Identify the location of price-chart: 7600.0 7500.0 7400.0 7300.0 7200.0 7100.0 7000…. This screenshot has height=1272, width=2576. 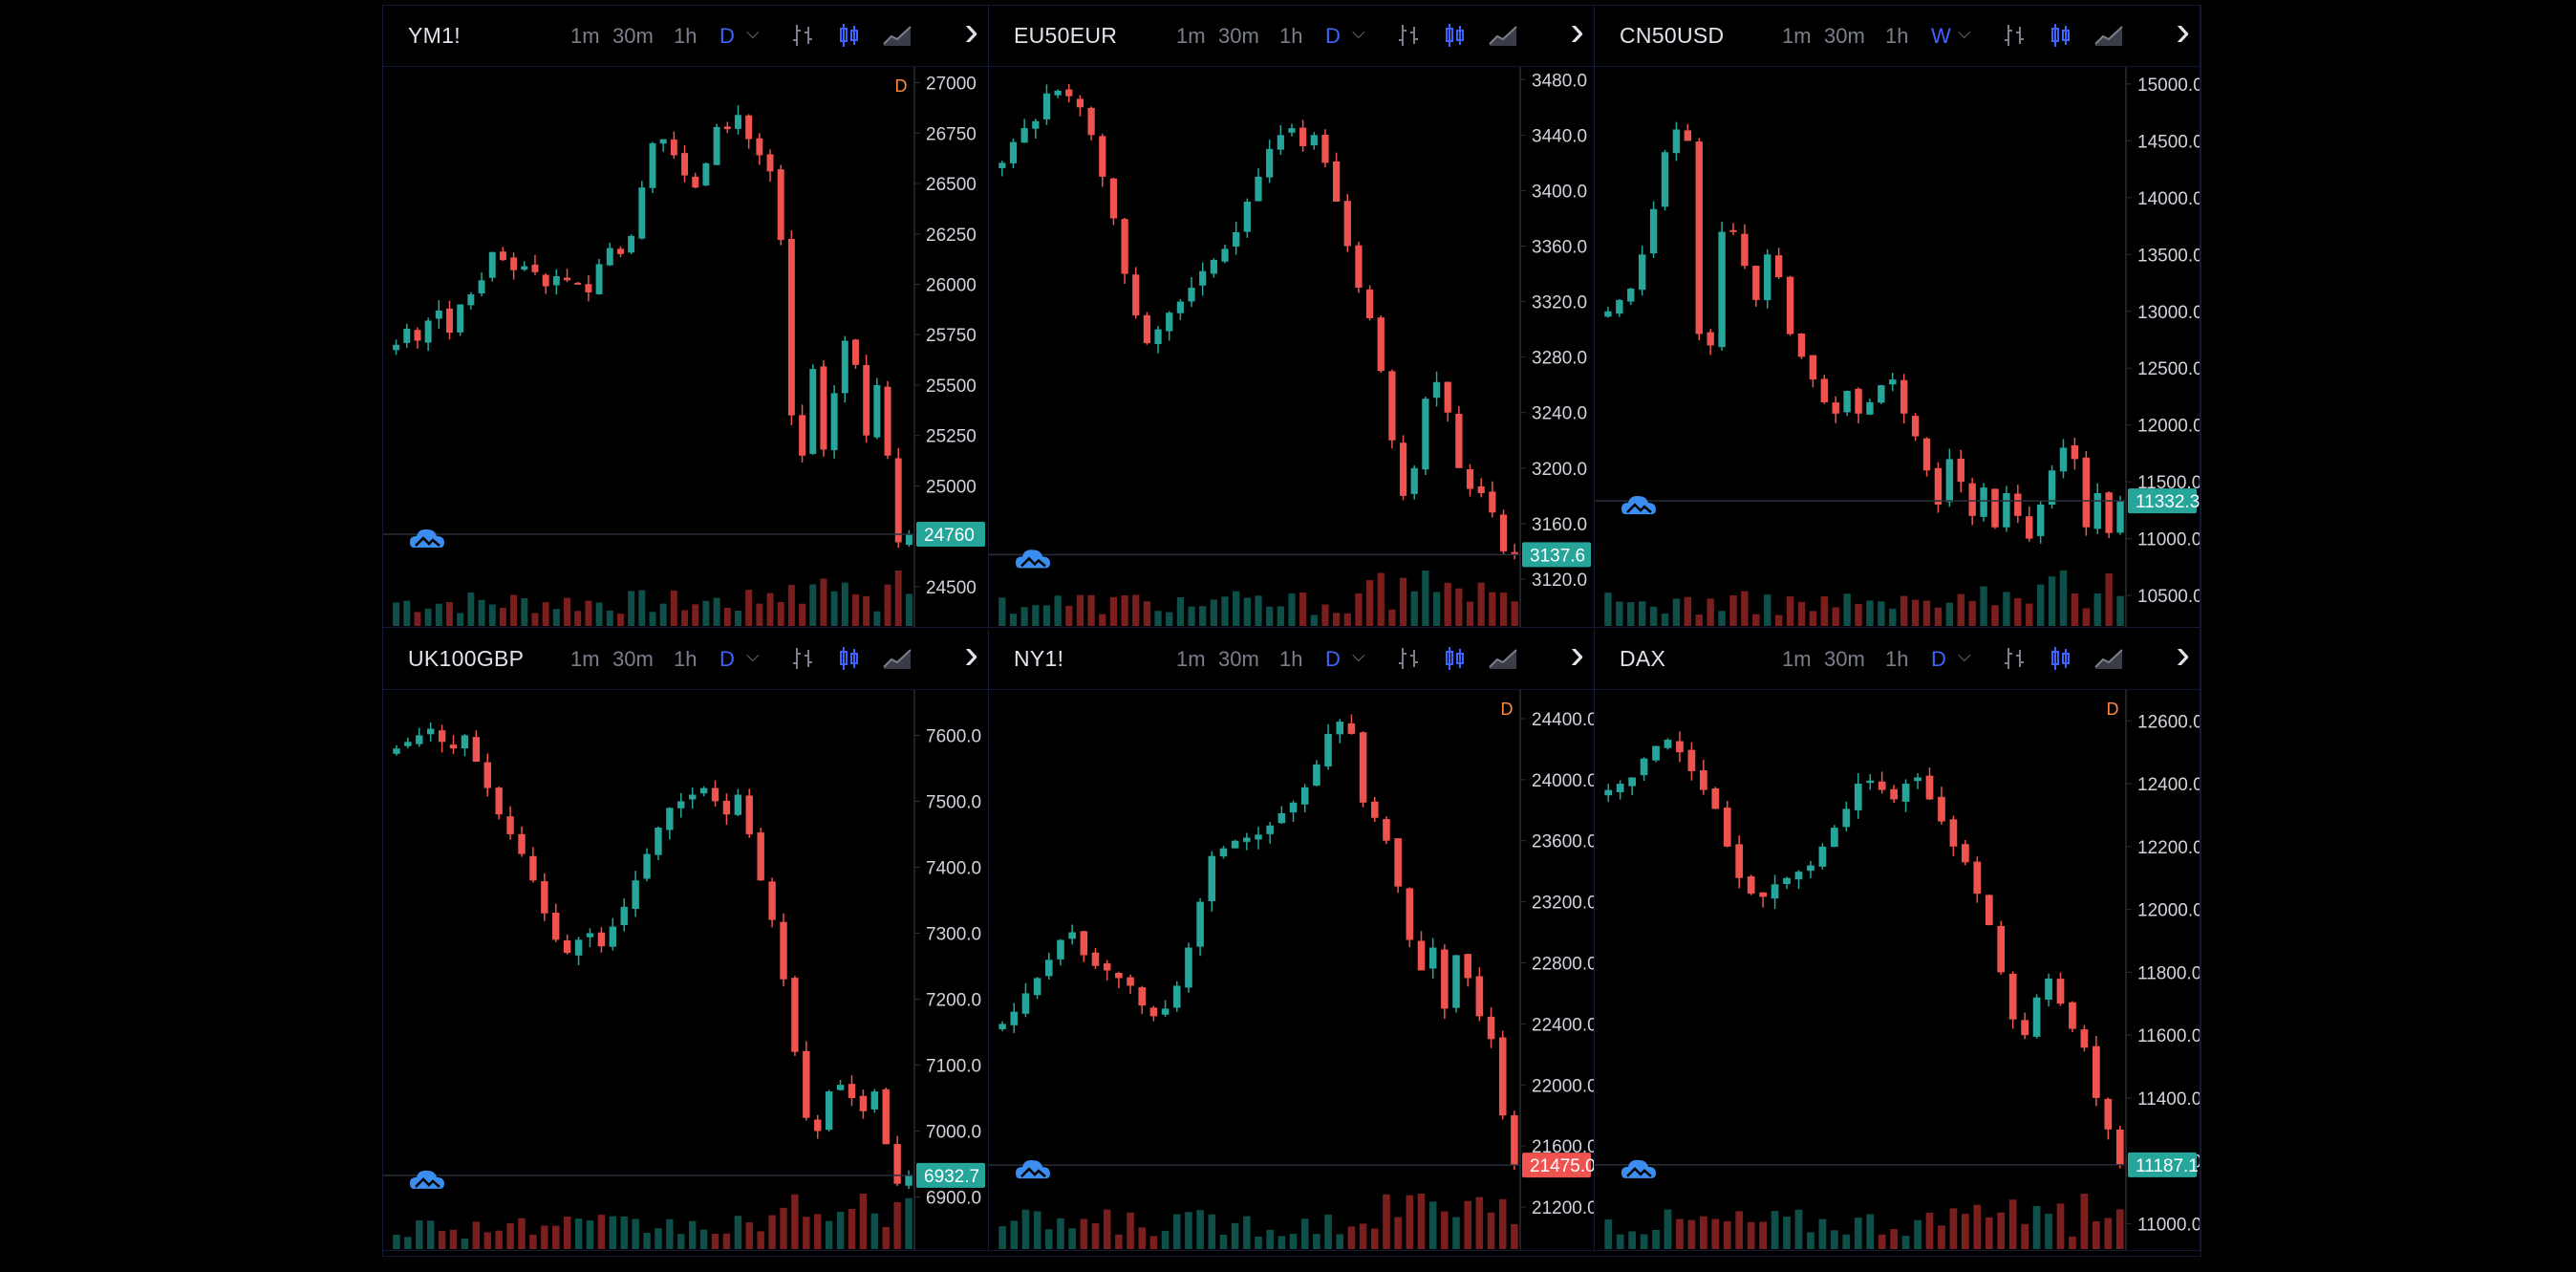
(686, 970).